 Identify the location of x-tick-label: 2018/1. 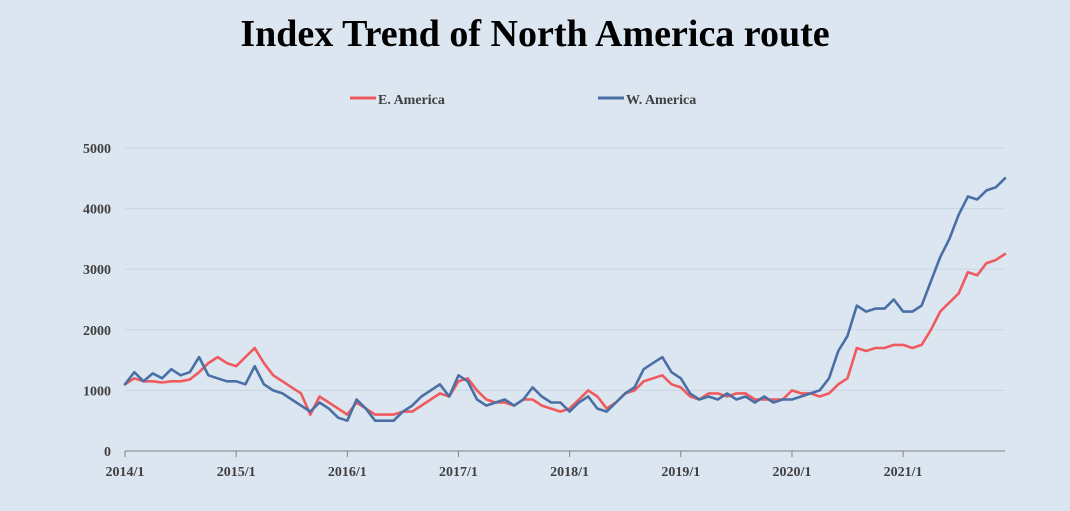
(569, 472).